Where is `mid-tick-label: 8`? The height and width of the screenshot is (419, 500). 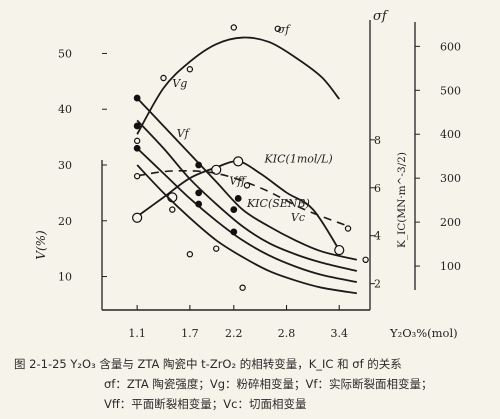 mid-tick-label: 8 is located at coordinates (377, 140).